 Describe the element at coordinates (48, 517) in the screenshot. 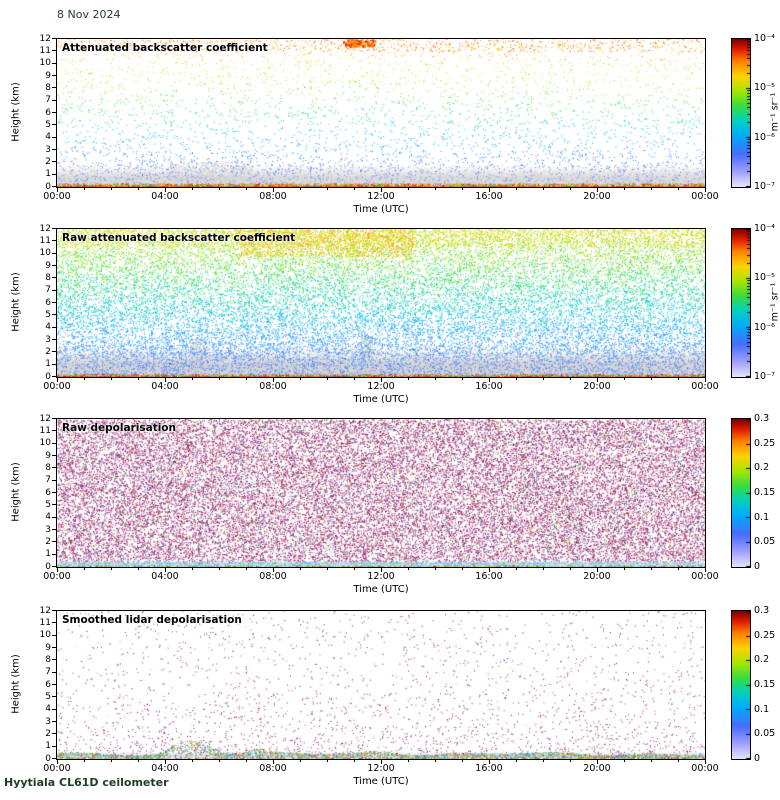

I see `y-tick-label: 4` at that location.